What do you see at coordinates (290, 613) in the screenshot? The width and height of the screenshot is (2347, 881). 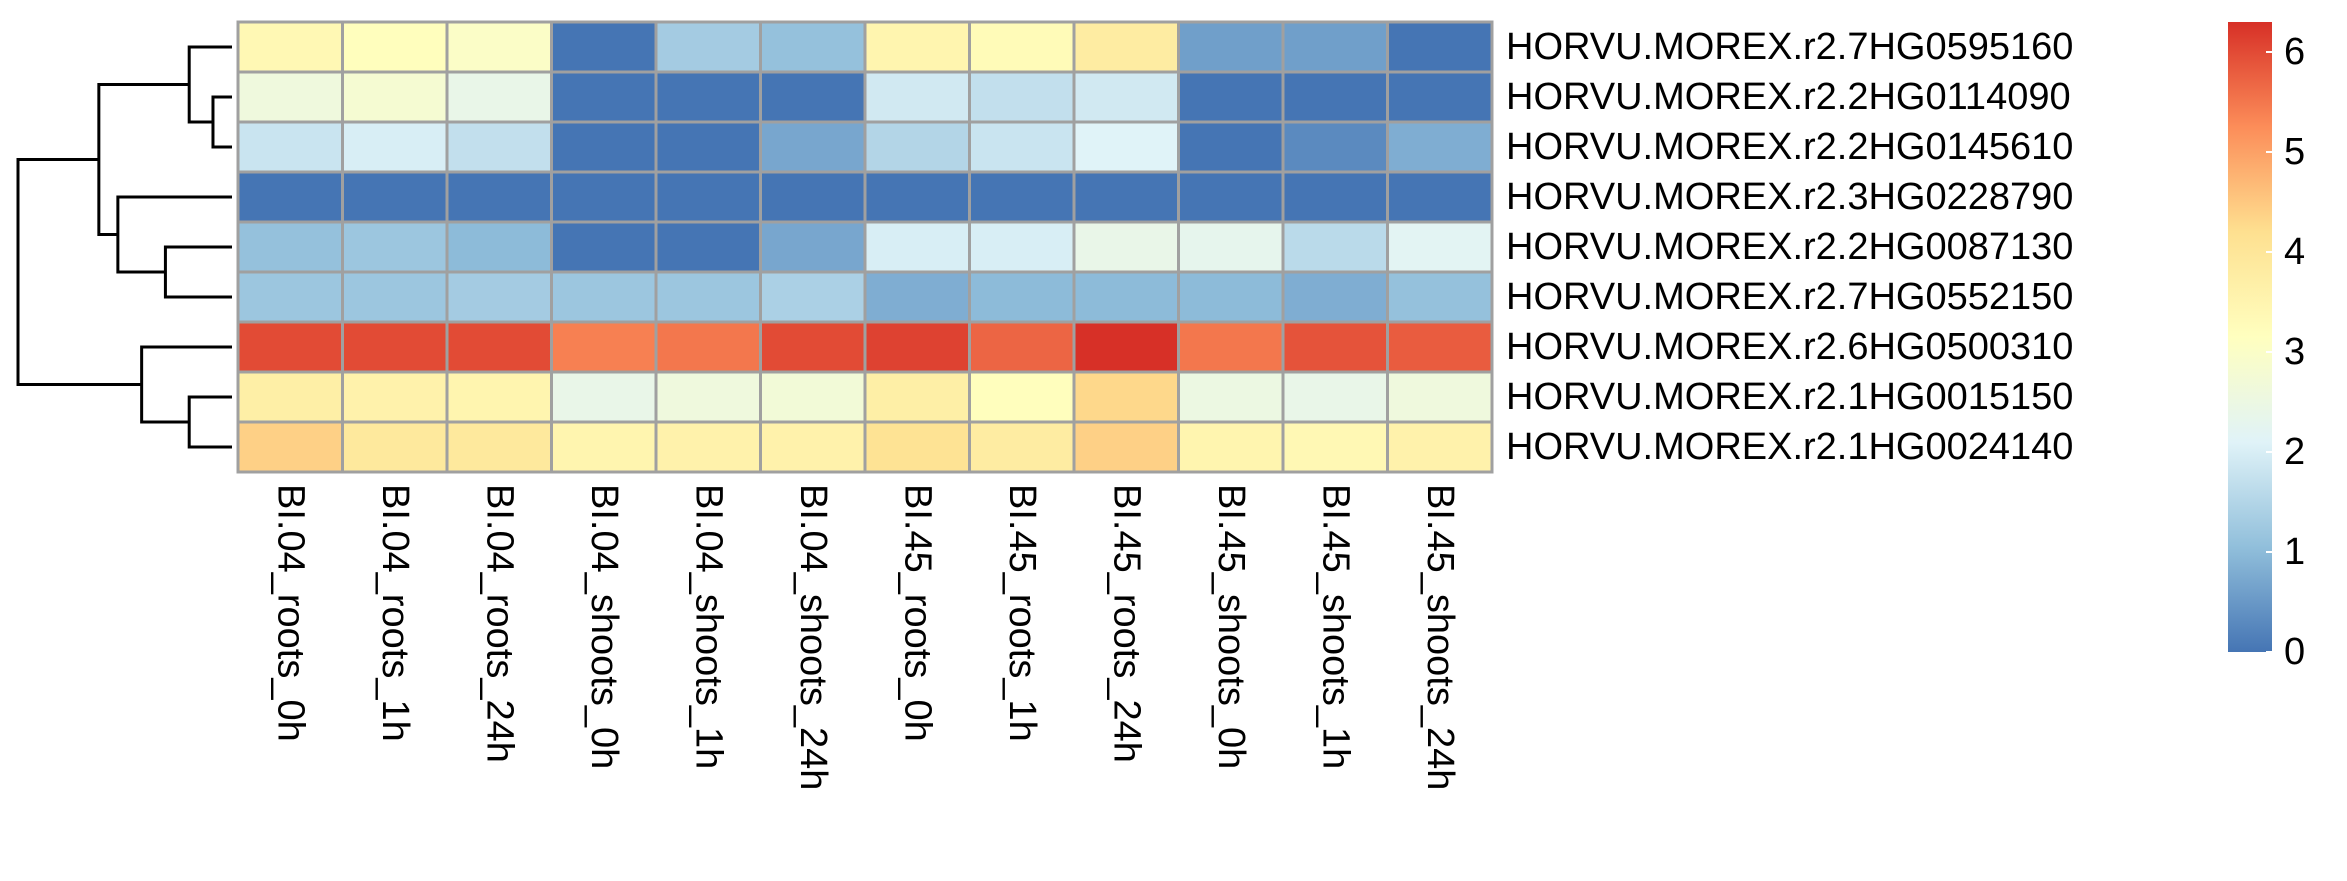 I see `column-label: BI.04_roots_0h` at bounding box center [290, 613].